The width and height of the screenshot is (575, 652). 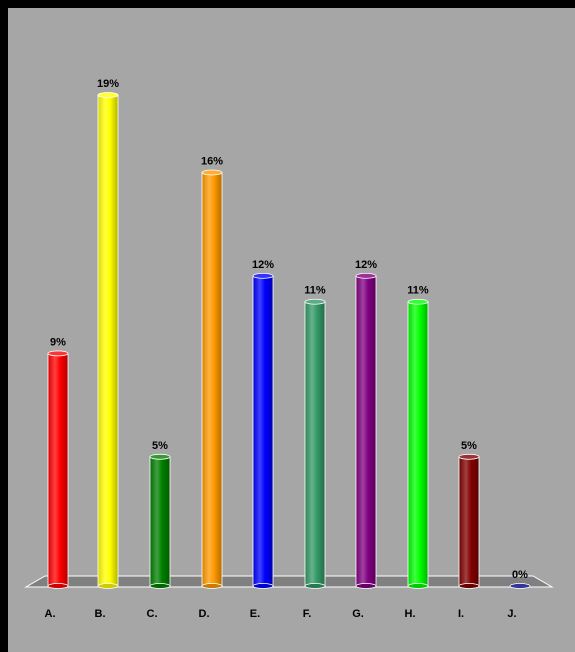 What do you see at coordinates (410, 614) in the screenshot?
I see `category-label-h: H.` at bounding box center [410, 614].